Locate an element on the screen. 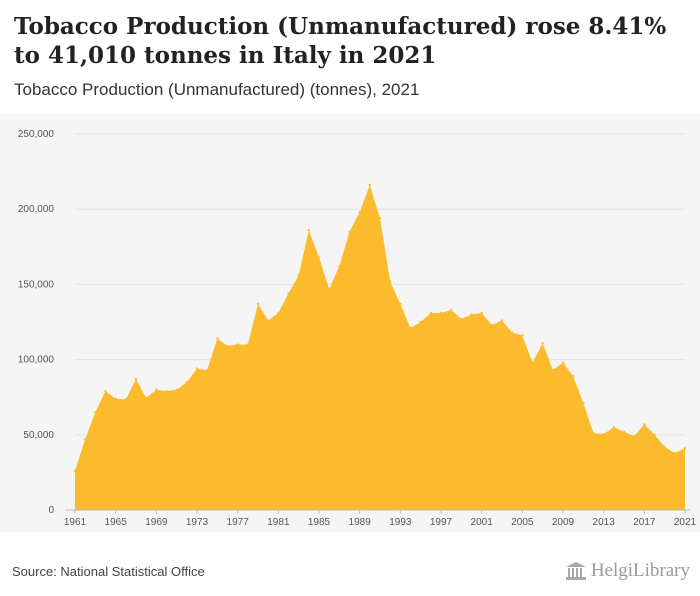 This screenshot has height=596, width=700. y-tick-label: 200,000 is located at coordinates (36, 209).